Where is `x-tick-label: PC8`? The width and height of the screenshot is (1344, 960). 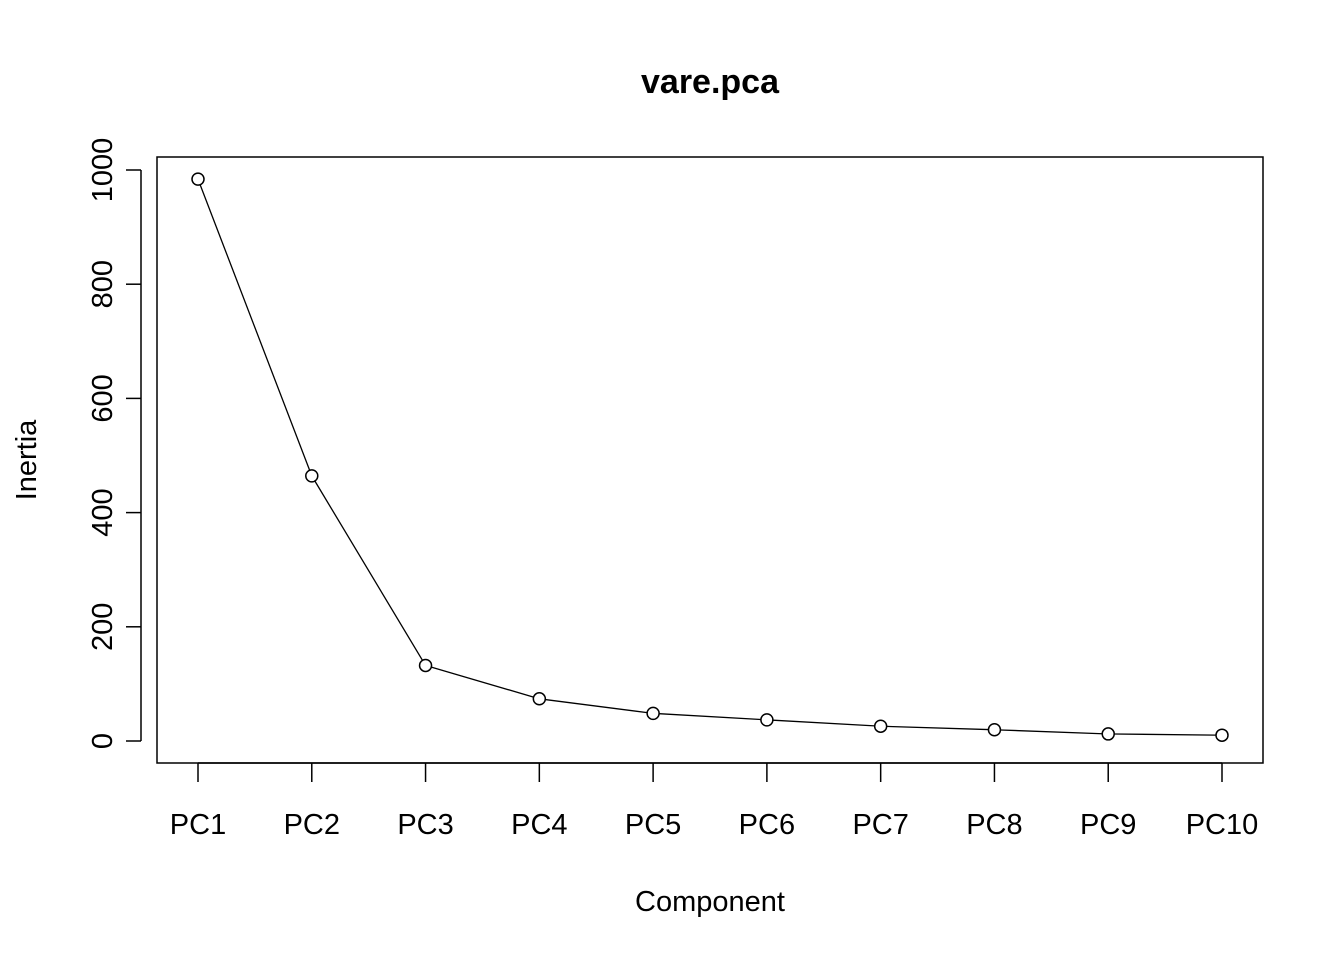
x-tick-label: PC8 is located at coordinates (994, 825).